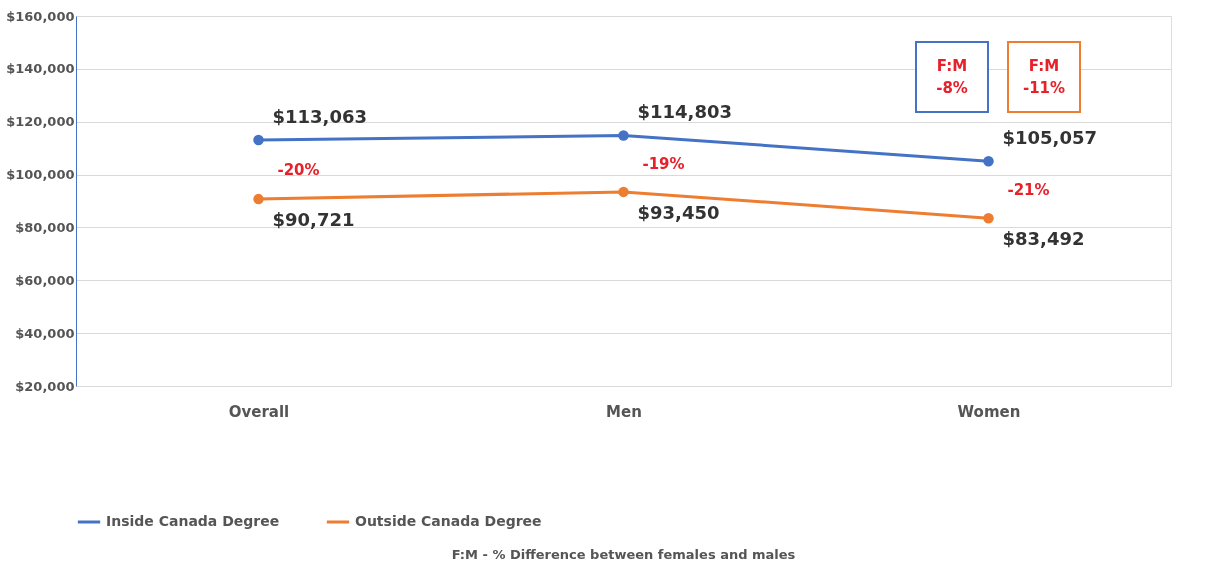 This screenshot has height=565, width=1220. Describe the element at coordinates (663, 163) in the screenshot. I see `annotation: -19%` at that location.